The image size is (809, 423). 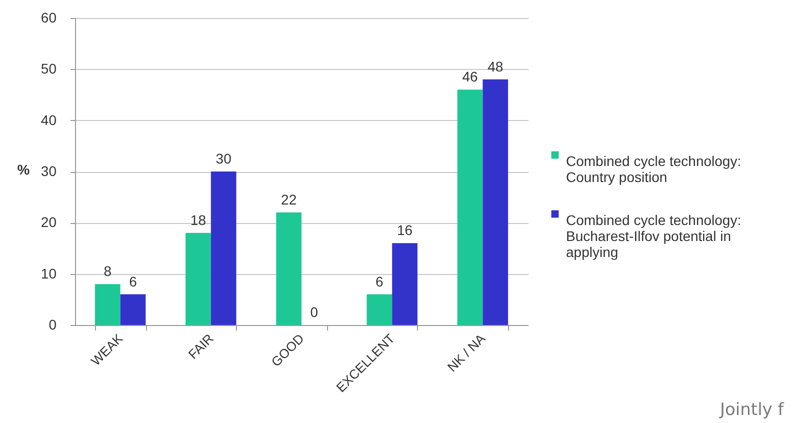 What do you see at coordinates (48, 120) in the screenshot?
I see `y-tick-label: 40` at bounding box center [48, 120].